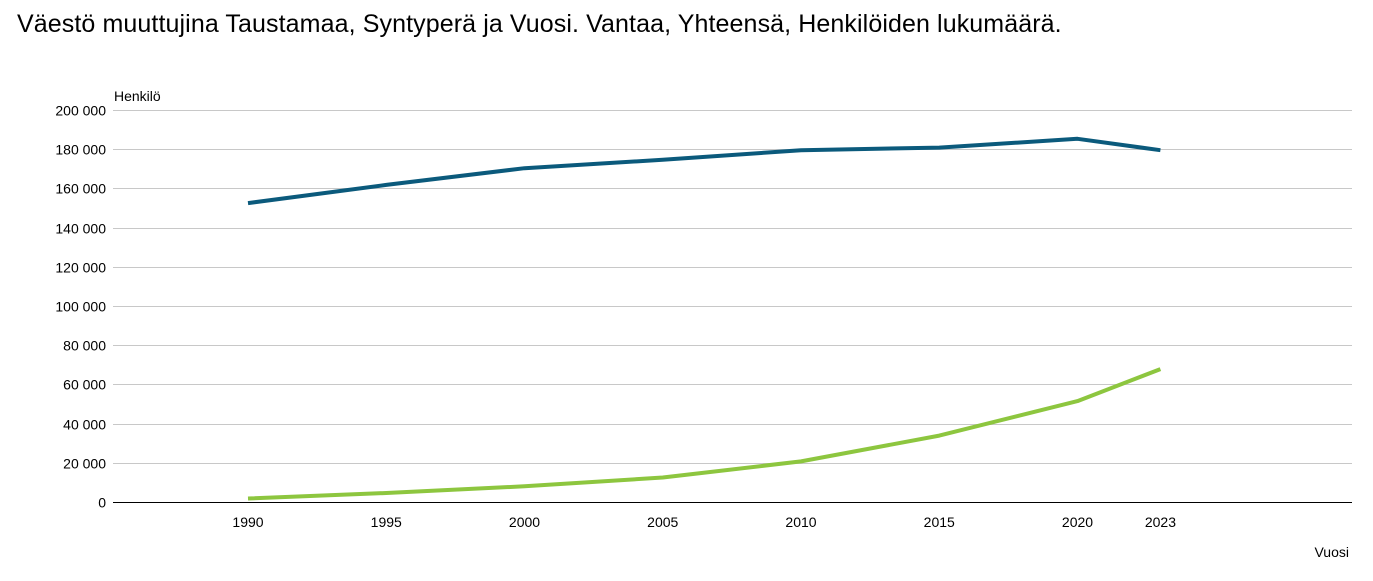 This screenshot has width=1373, height=581. I want to click on y-tick-label: 100 000, so click(80, 307).